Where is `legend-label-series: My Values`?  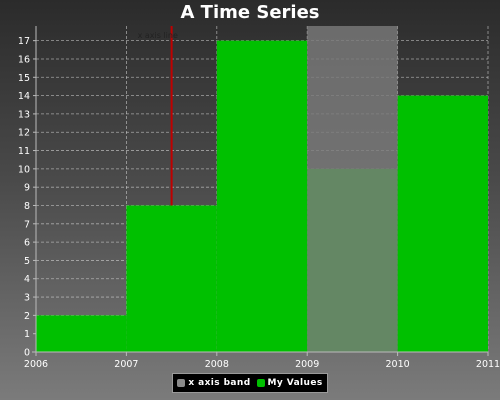
legend-label-series: My Values is located at coordinates (295, 383).